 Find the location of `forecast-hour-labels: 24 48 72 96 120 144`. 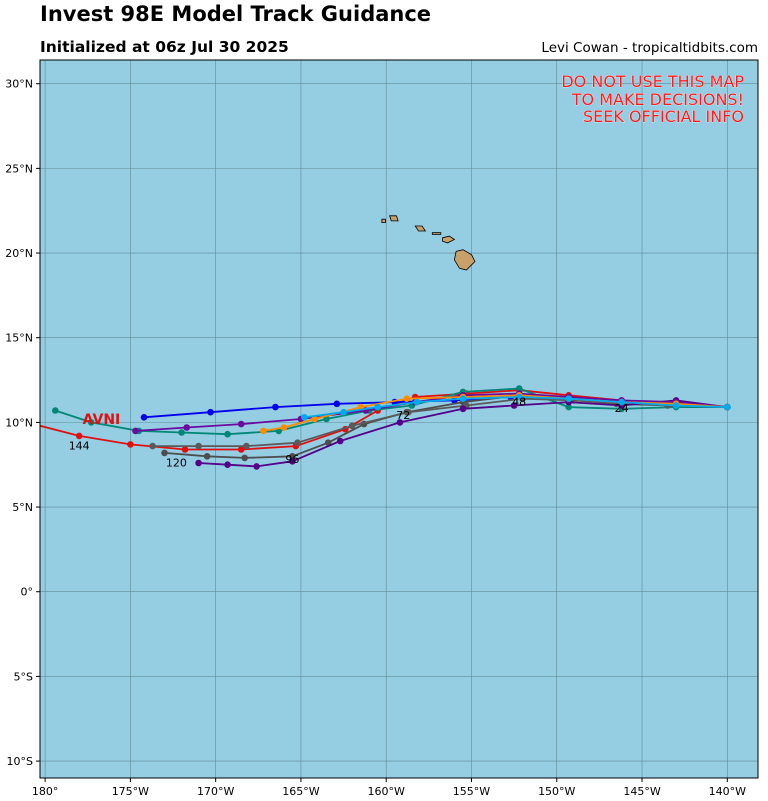

forecast-hour-labels: 24 48 72 96 120 144 is located at coordinates (349, 433).